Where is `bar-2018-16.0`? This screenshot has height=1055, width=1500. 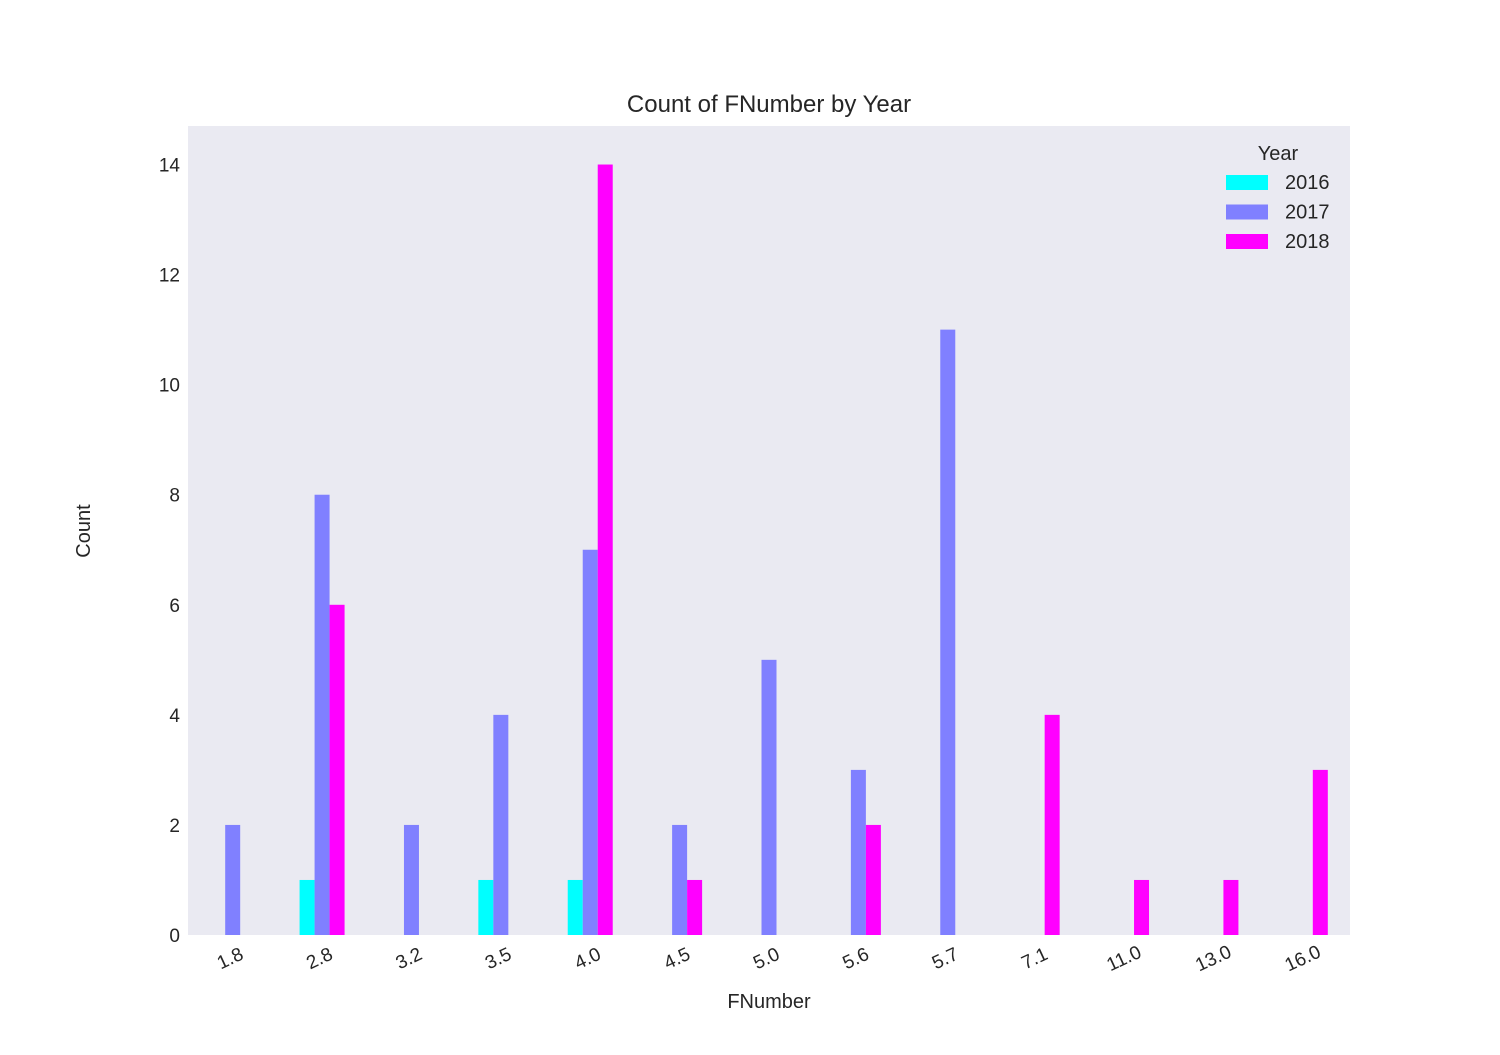
bar-2018-16.0 is located at coordinates (1320, 852).